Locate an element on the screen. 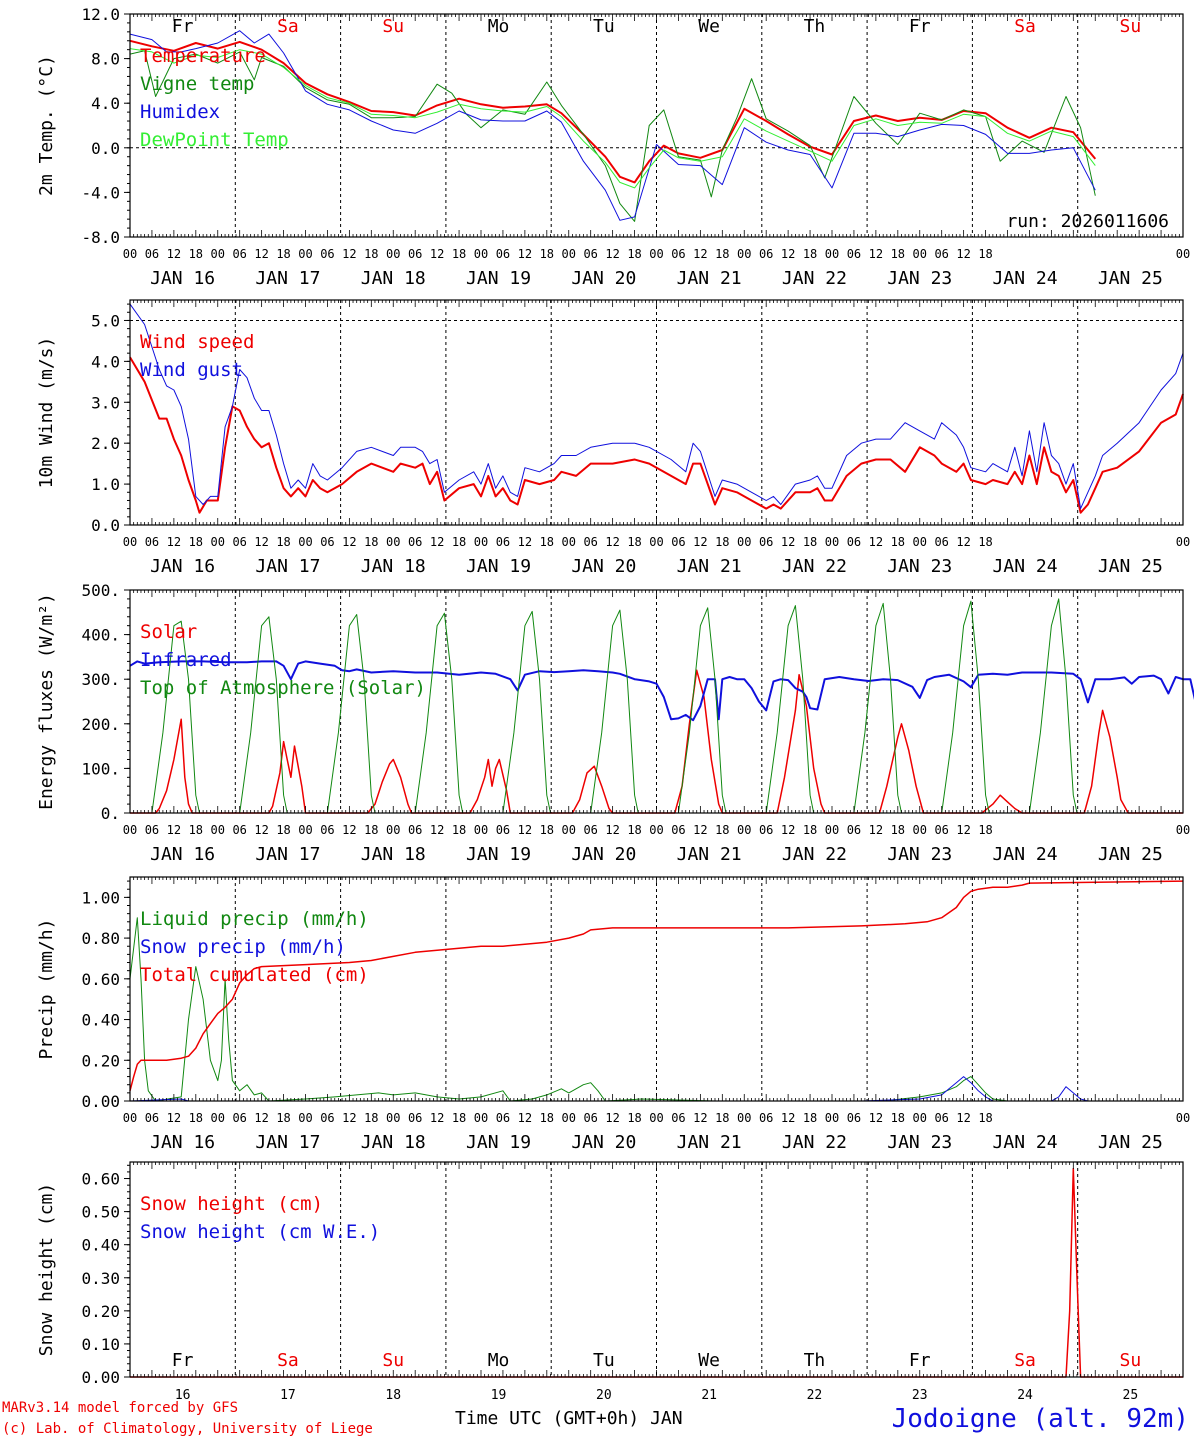 The width and height of the screenshot is (1194, 1440). x-date-label: JAN 24 is located at coordinates (1025, 854).